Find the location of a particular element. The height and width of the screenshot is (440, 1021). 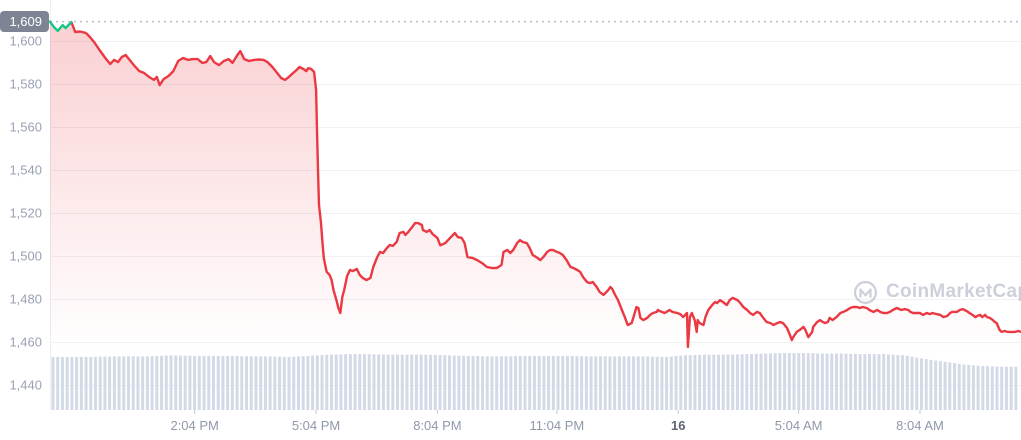

price-line-up is located at coordinates (60, 26).